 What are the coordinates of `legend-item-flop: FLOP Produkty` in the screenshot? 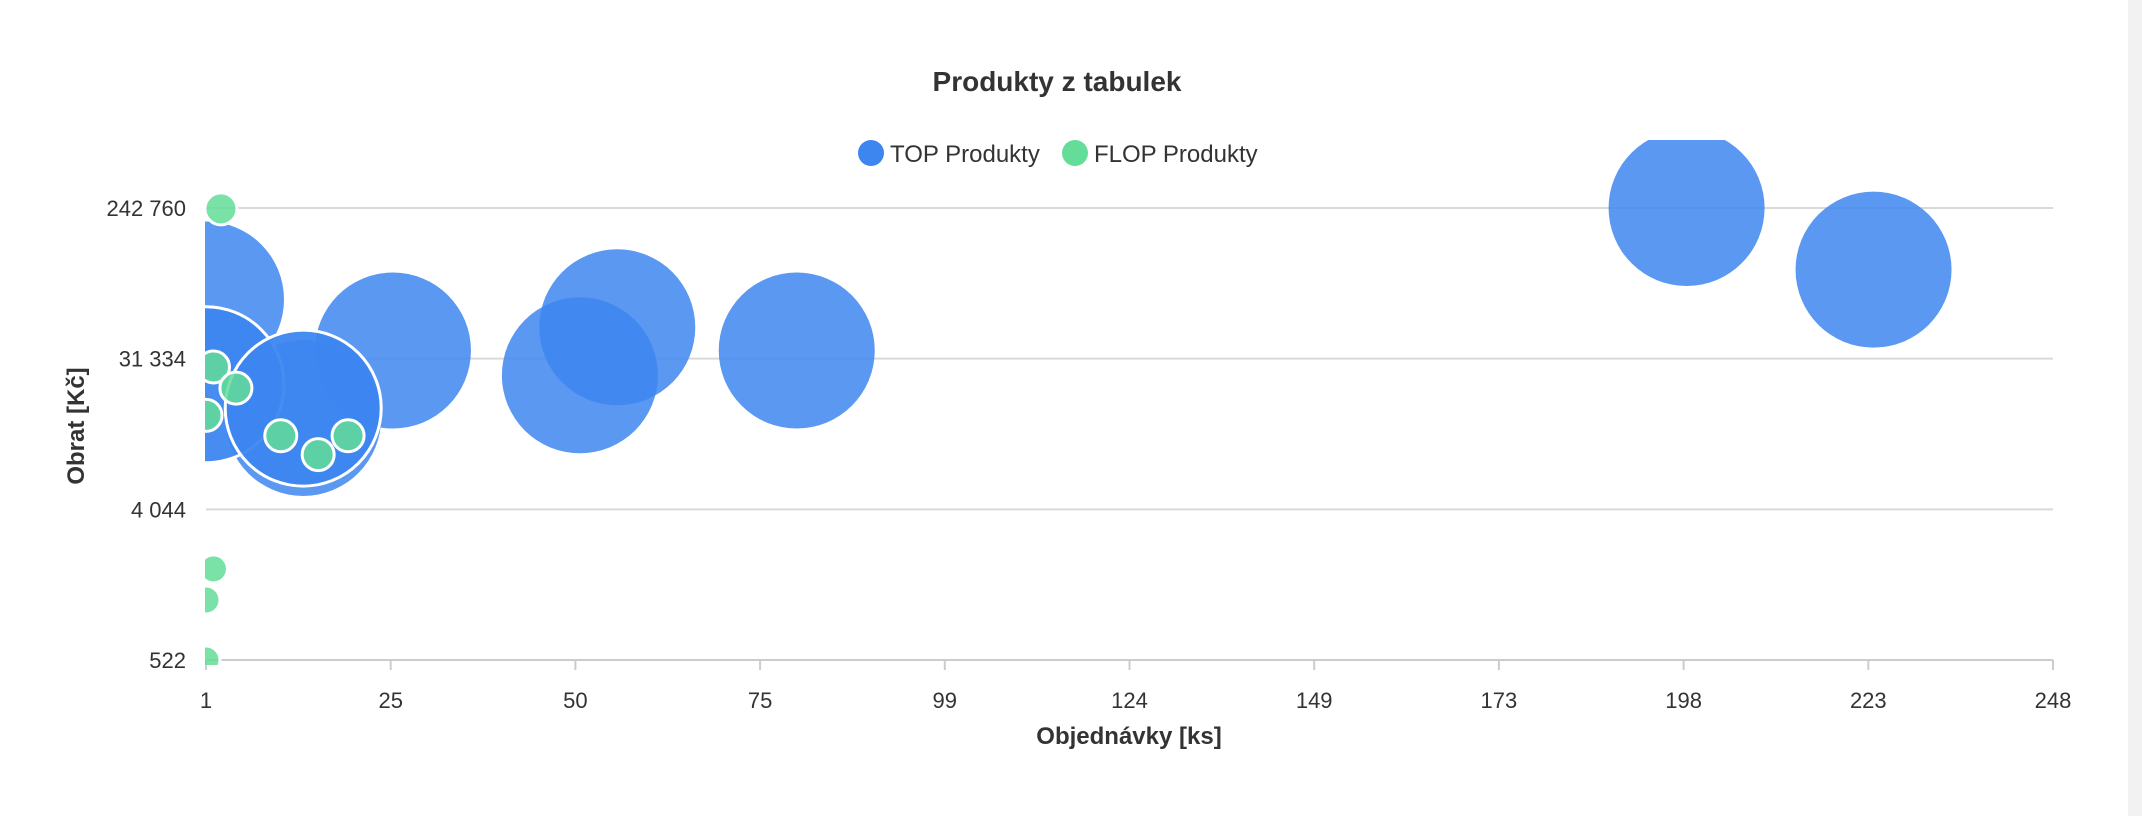 It's located at (1160, 154).